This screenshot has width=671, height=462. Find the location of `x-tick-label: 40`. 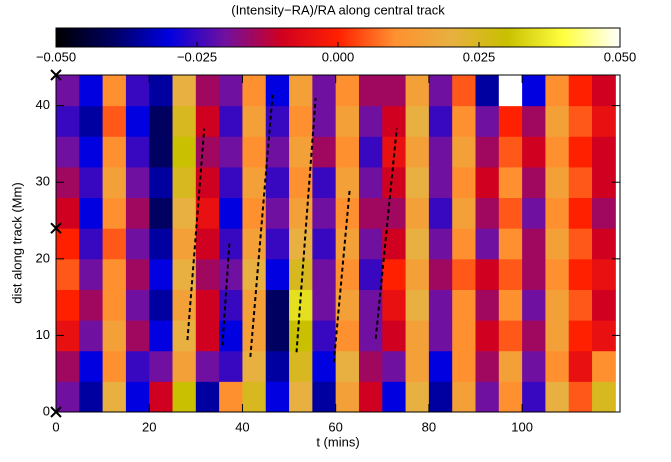

x-tick-label: 40 is located at coordinates (242, 426).